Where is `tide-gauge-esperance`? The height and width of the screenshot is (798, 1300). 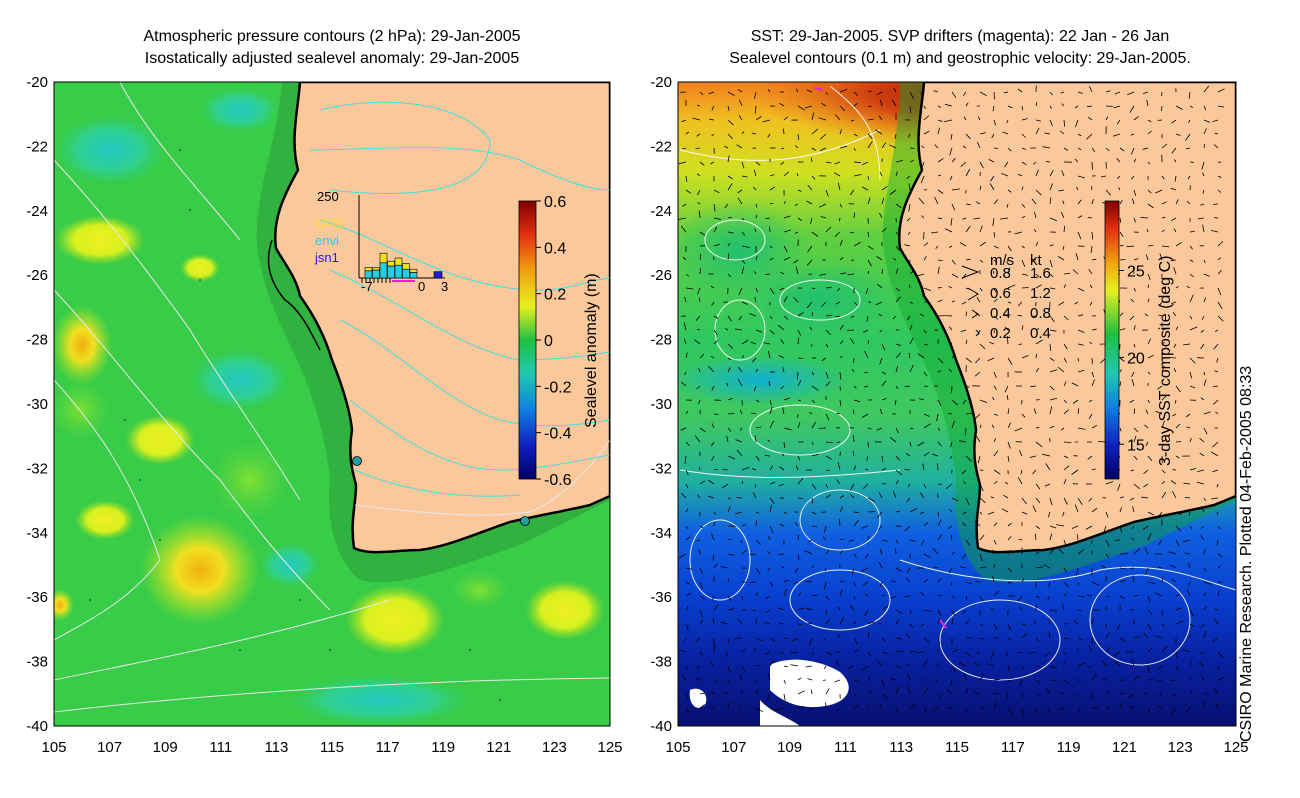 tide-gauge-esperance is located at coordinates (525, 521).